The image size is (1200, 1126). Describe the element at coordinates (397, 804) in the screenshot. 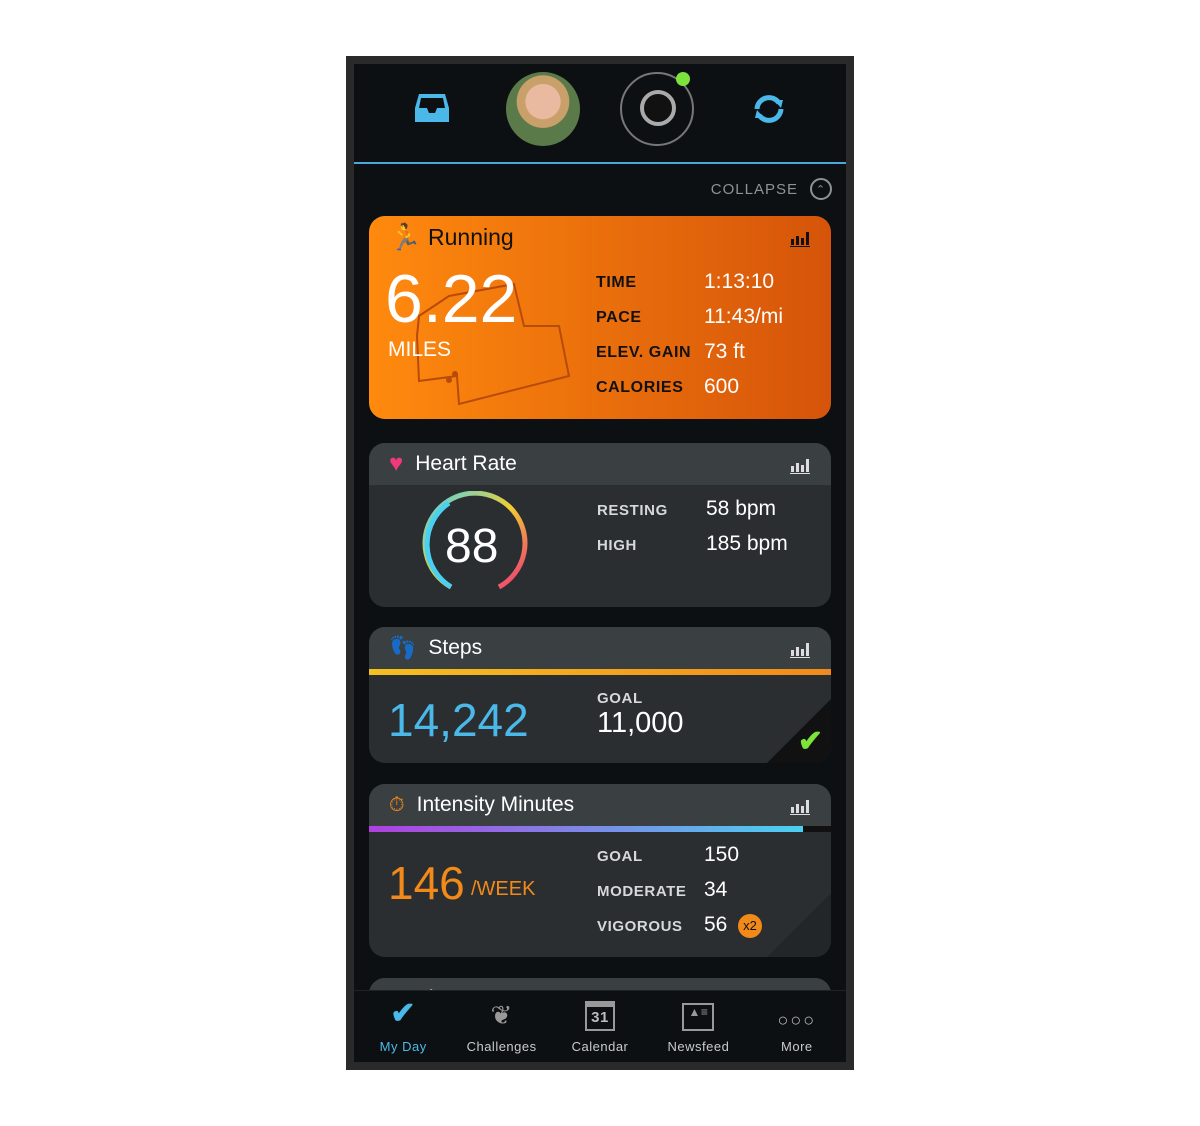

I see `stopwatch-icon: ⏱` at that location.